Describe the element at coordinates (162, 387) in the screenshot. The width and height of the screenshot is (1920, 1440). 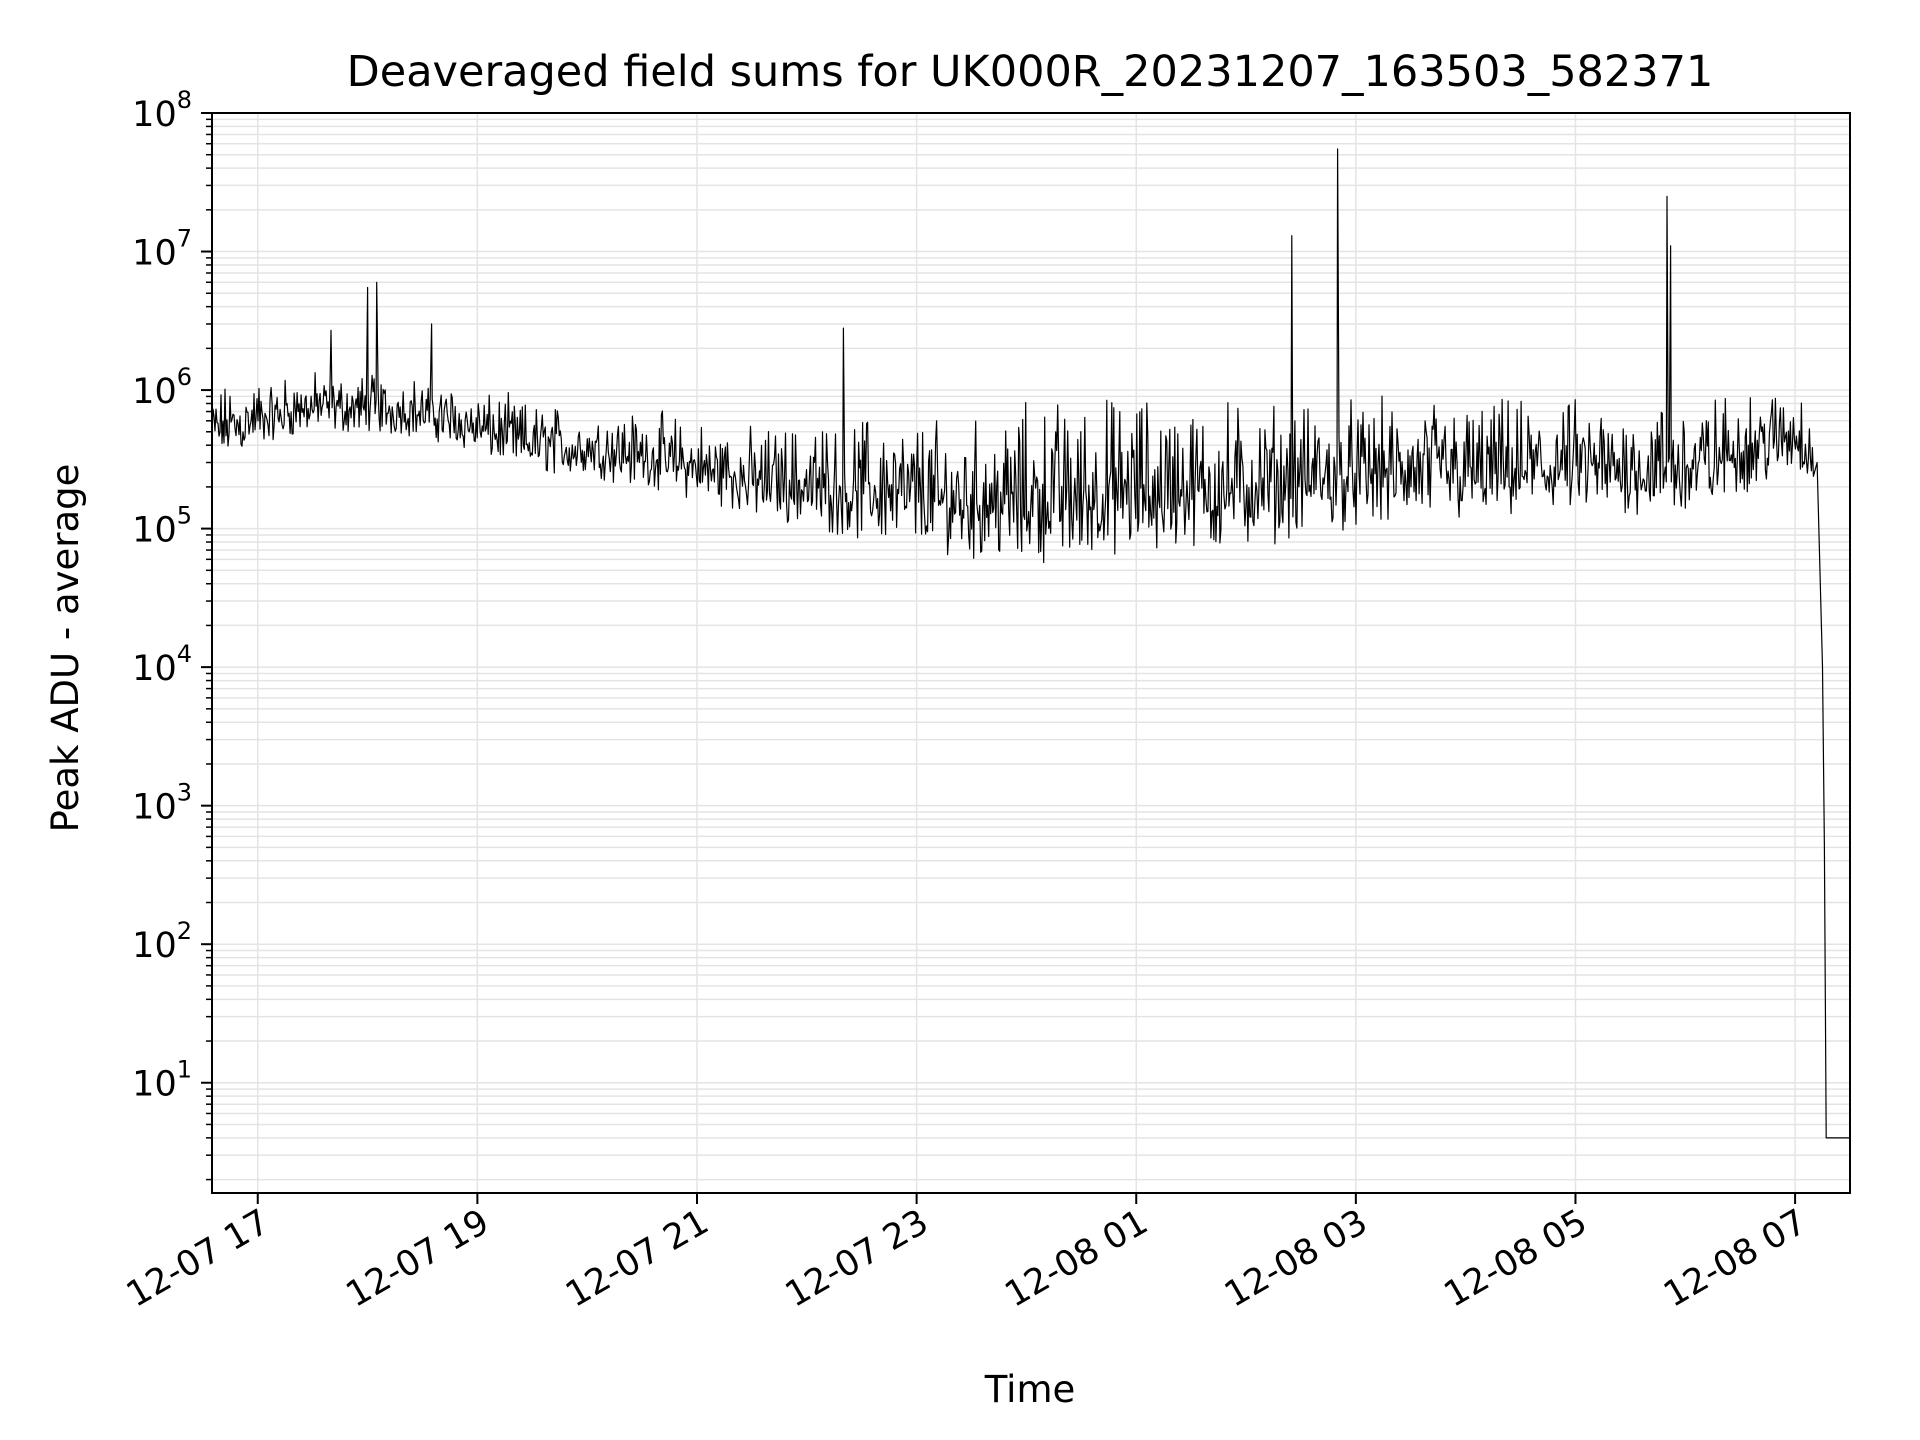
I see `y-tick-label: 10⁶` at that location.